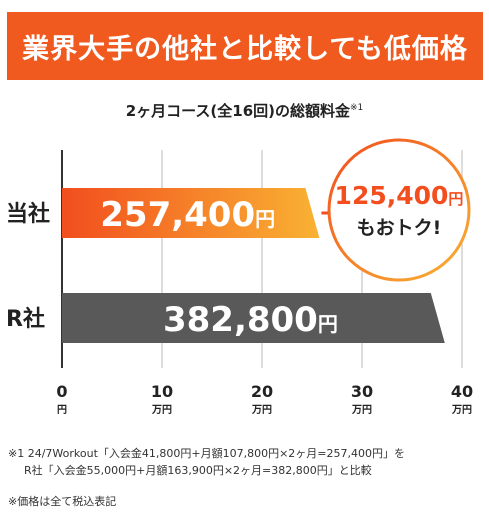  I want to click on callout-text: もおトク!, so click(399, 228).